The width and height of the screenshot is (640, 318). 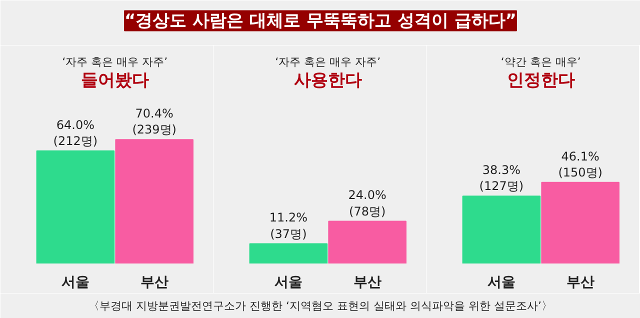 What do you see at coordinates (540, 62) in the screenshot?
I see `chart-subtitle: ‘약간 혹은 매우’` at bounding box center [540, 62].